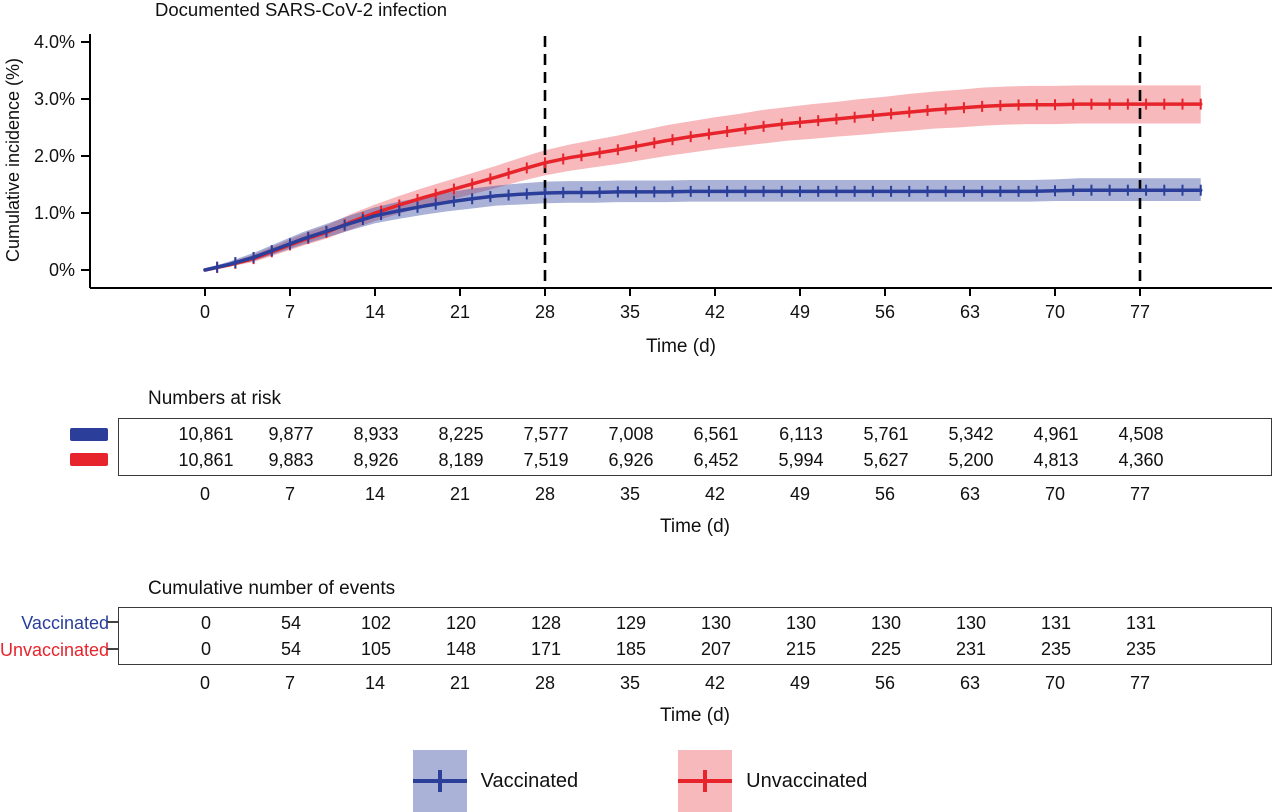  I want to click on risk_table-value: 6,452, so click(716, 460).